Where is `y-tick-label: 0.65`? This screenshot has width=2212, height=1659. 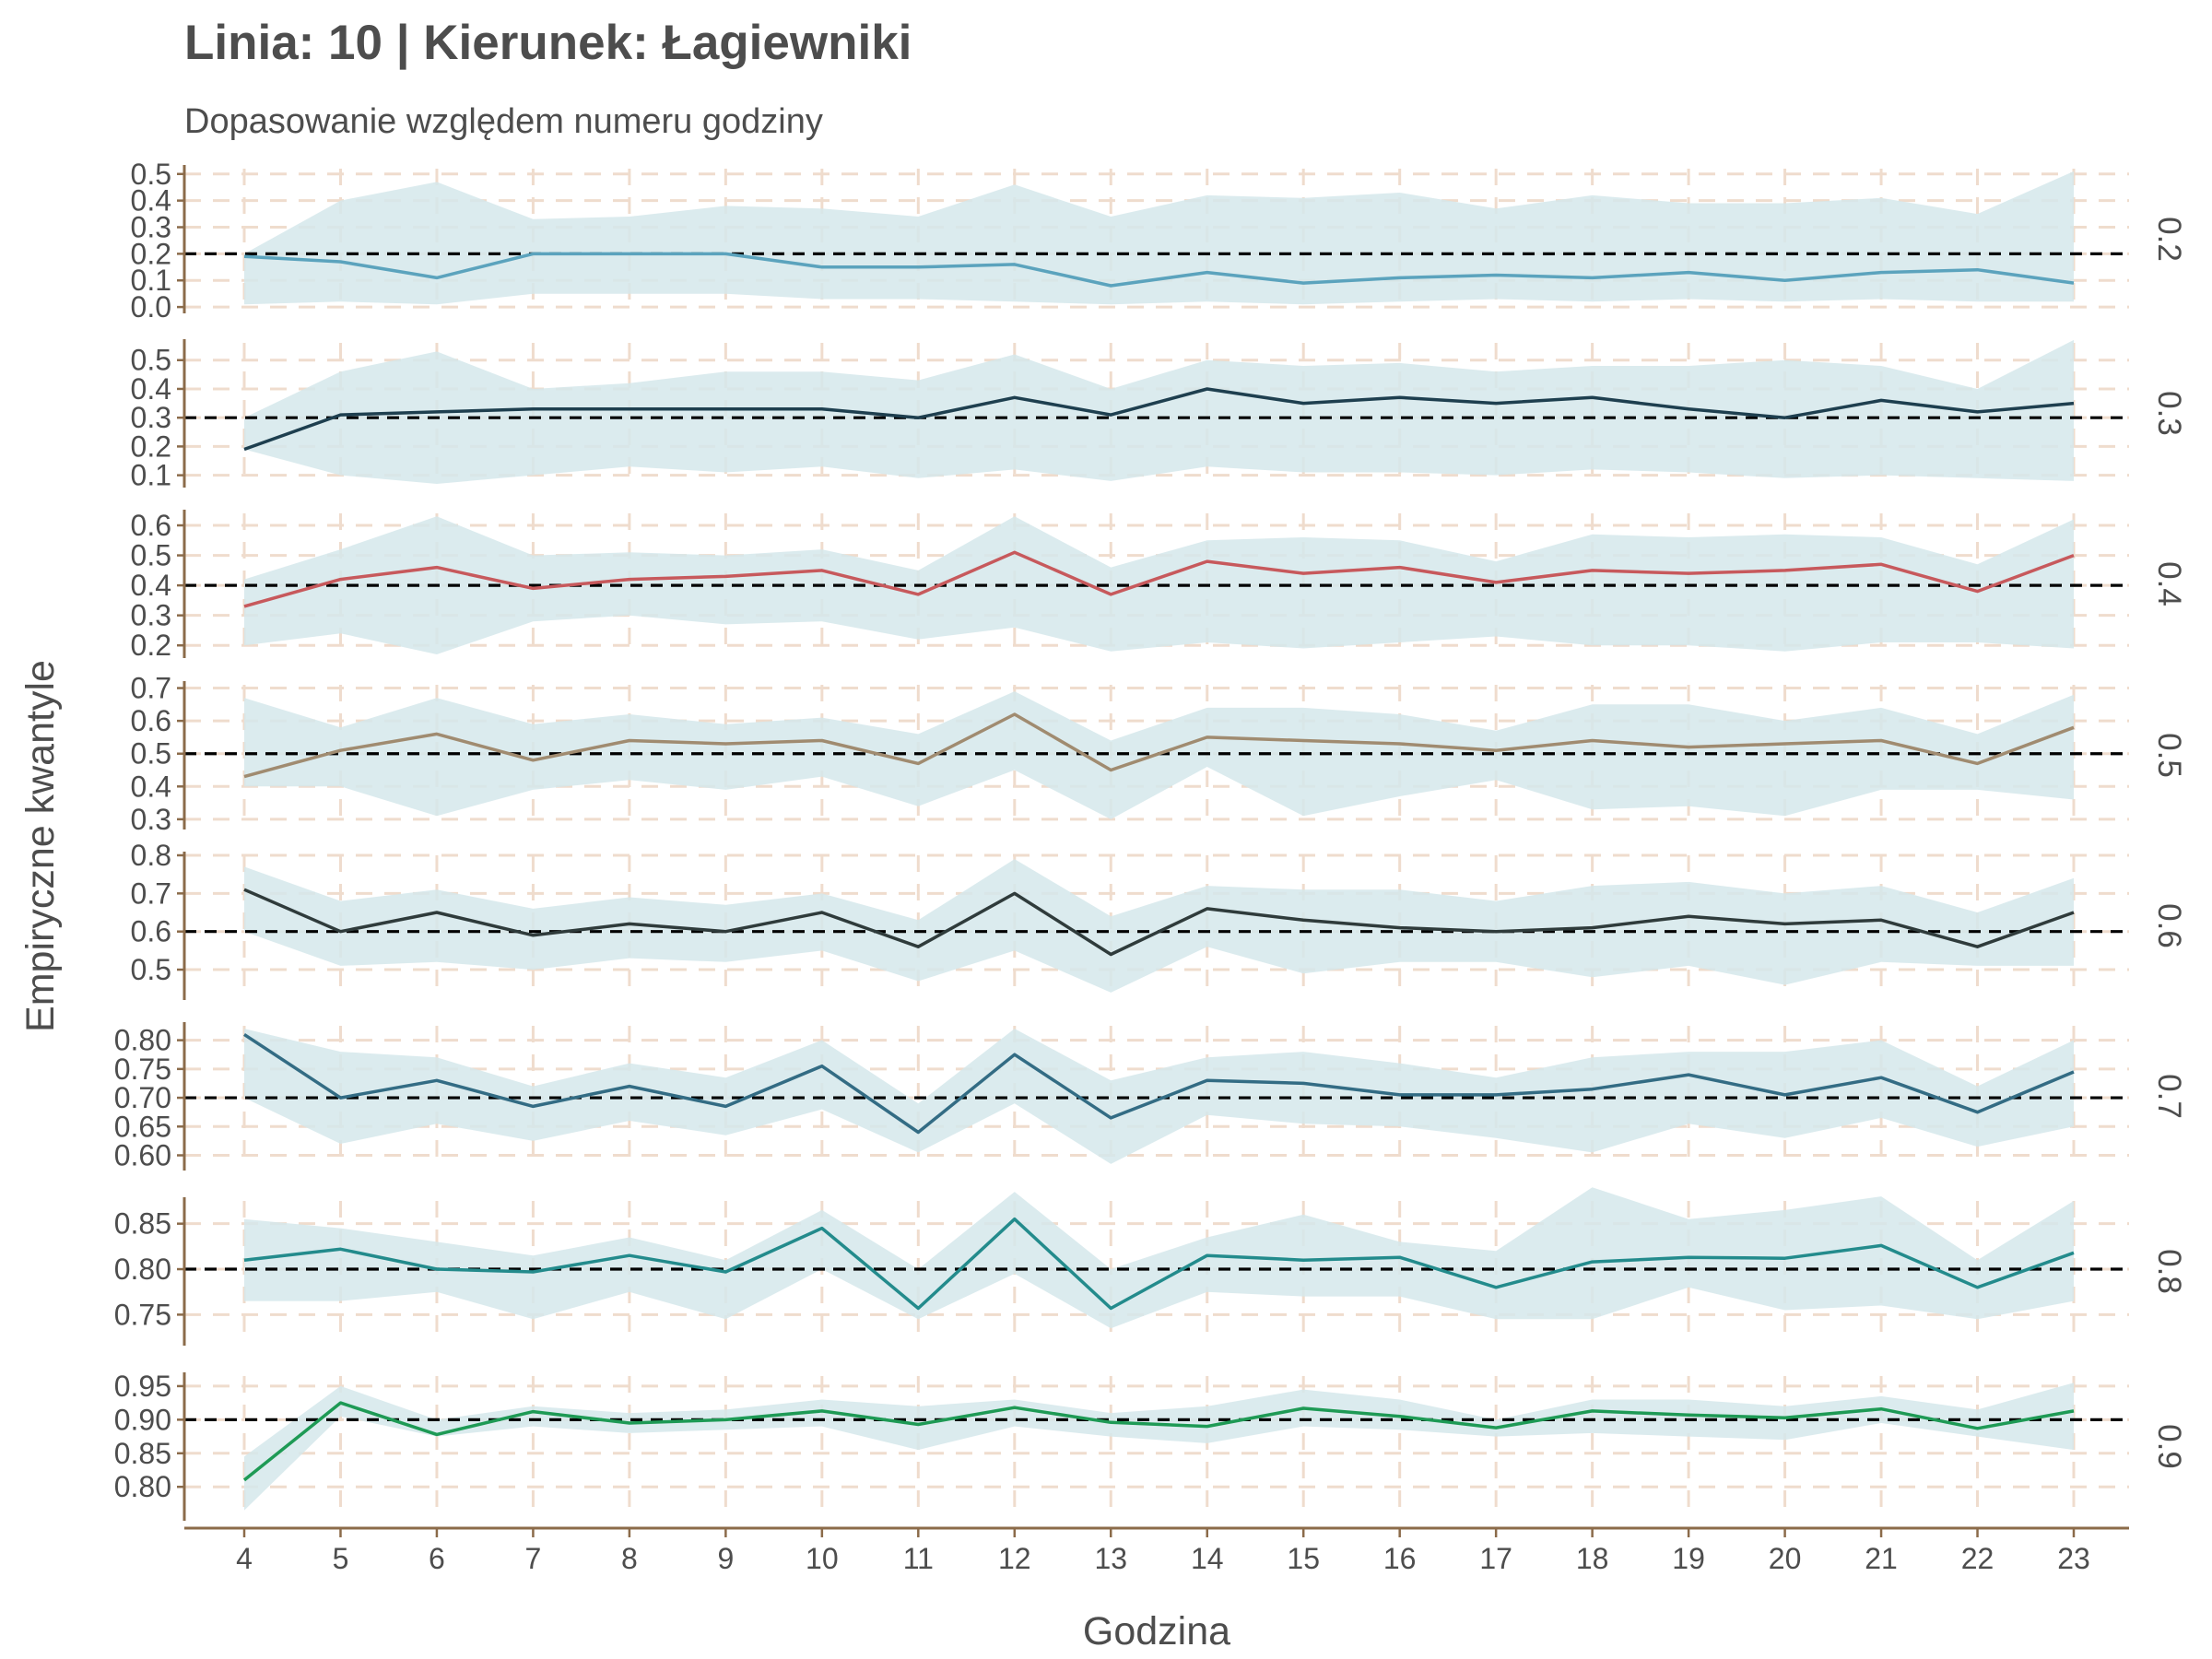 y-tick-label: 0.65 is located at coordinates (142, 1126).